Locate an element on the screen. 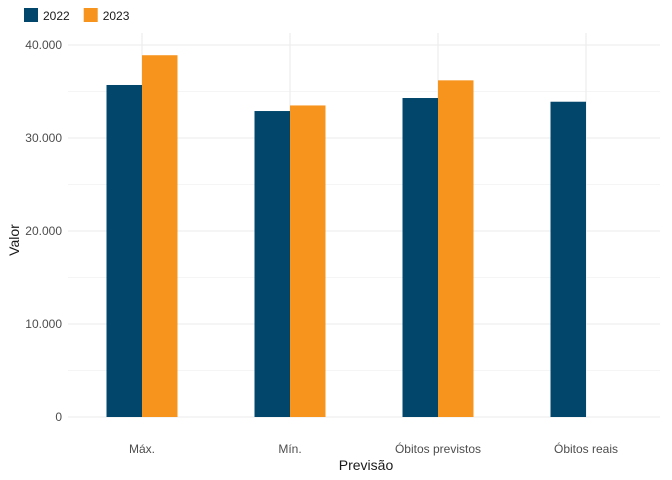 Image resolution: width=672 pixels, height=480 pixels. y-tick-label: 30.000 is located at coordinates (43, 138).